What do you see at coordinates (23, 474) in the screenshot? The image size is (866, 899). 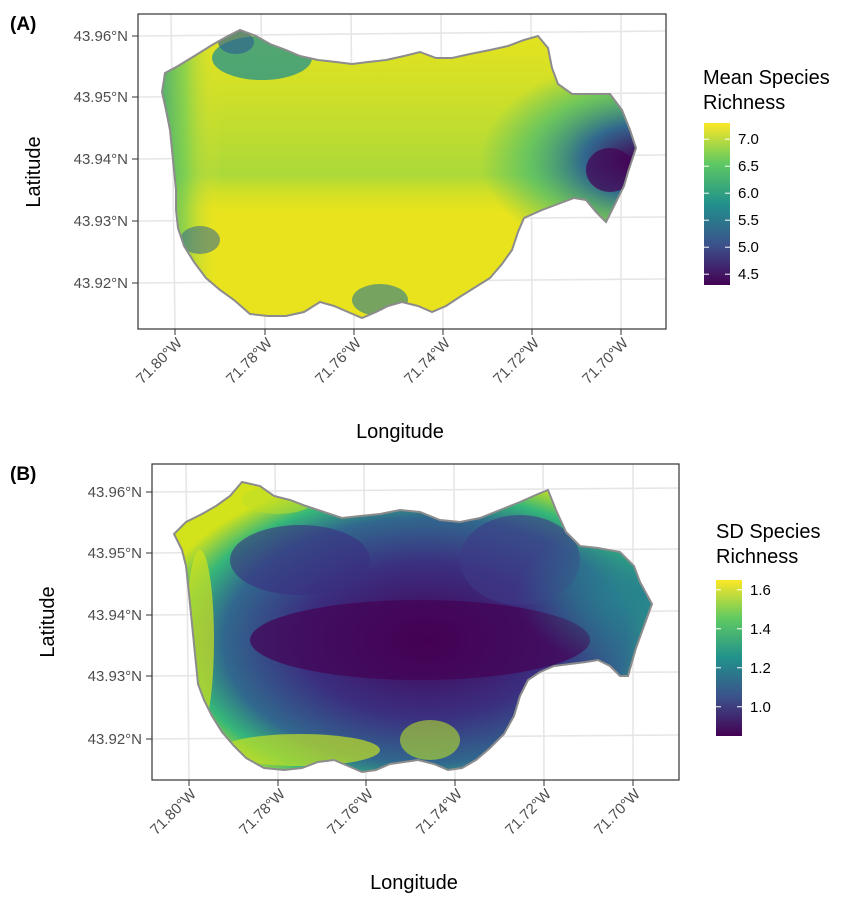 I see `panel-b-tag: (B)` at bounding box center [23, 474].